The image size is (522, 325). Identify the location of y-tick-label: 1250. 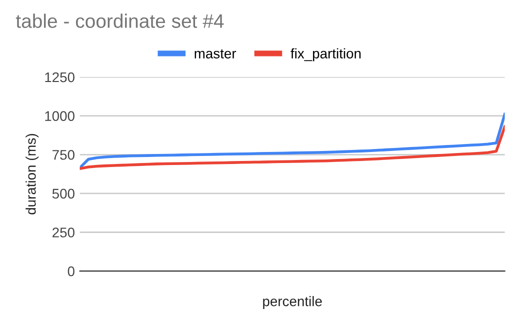
(59, 77).